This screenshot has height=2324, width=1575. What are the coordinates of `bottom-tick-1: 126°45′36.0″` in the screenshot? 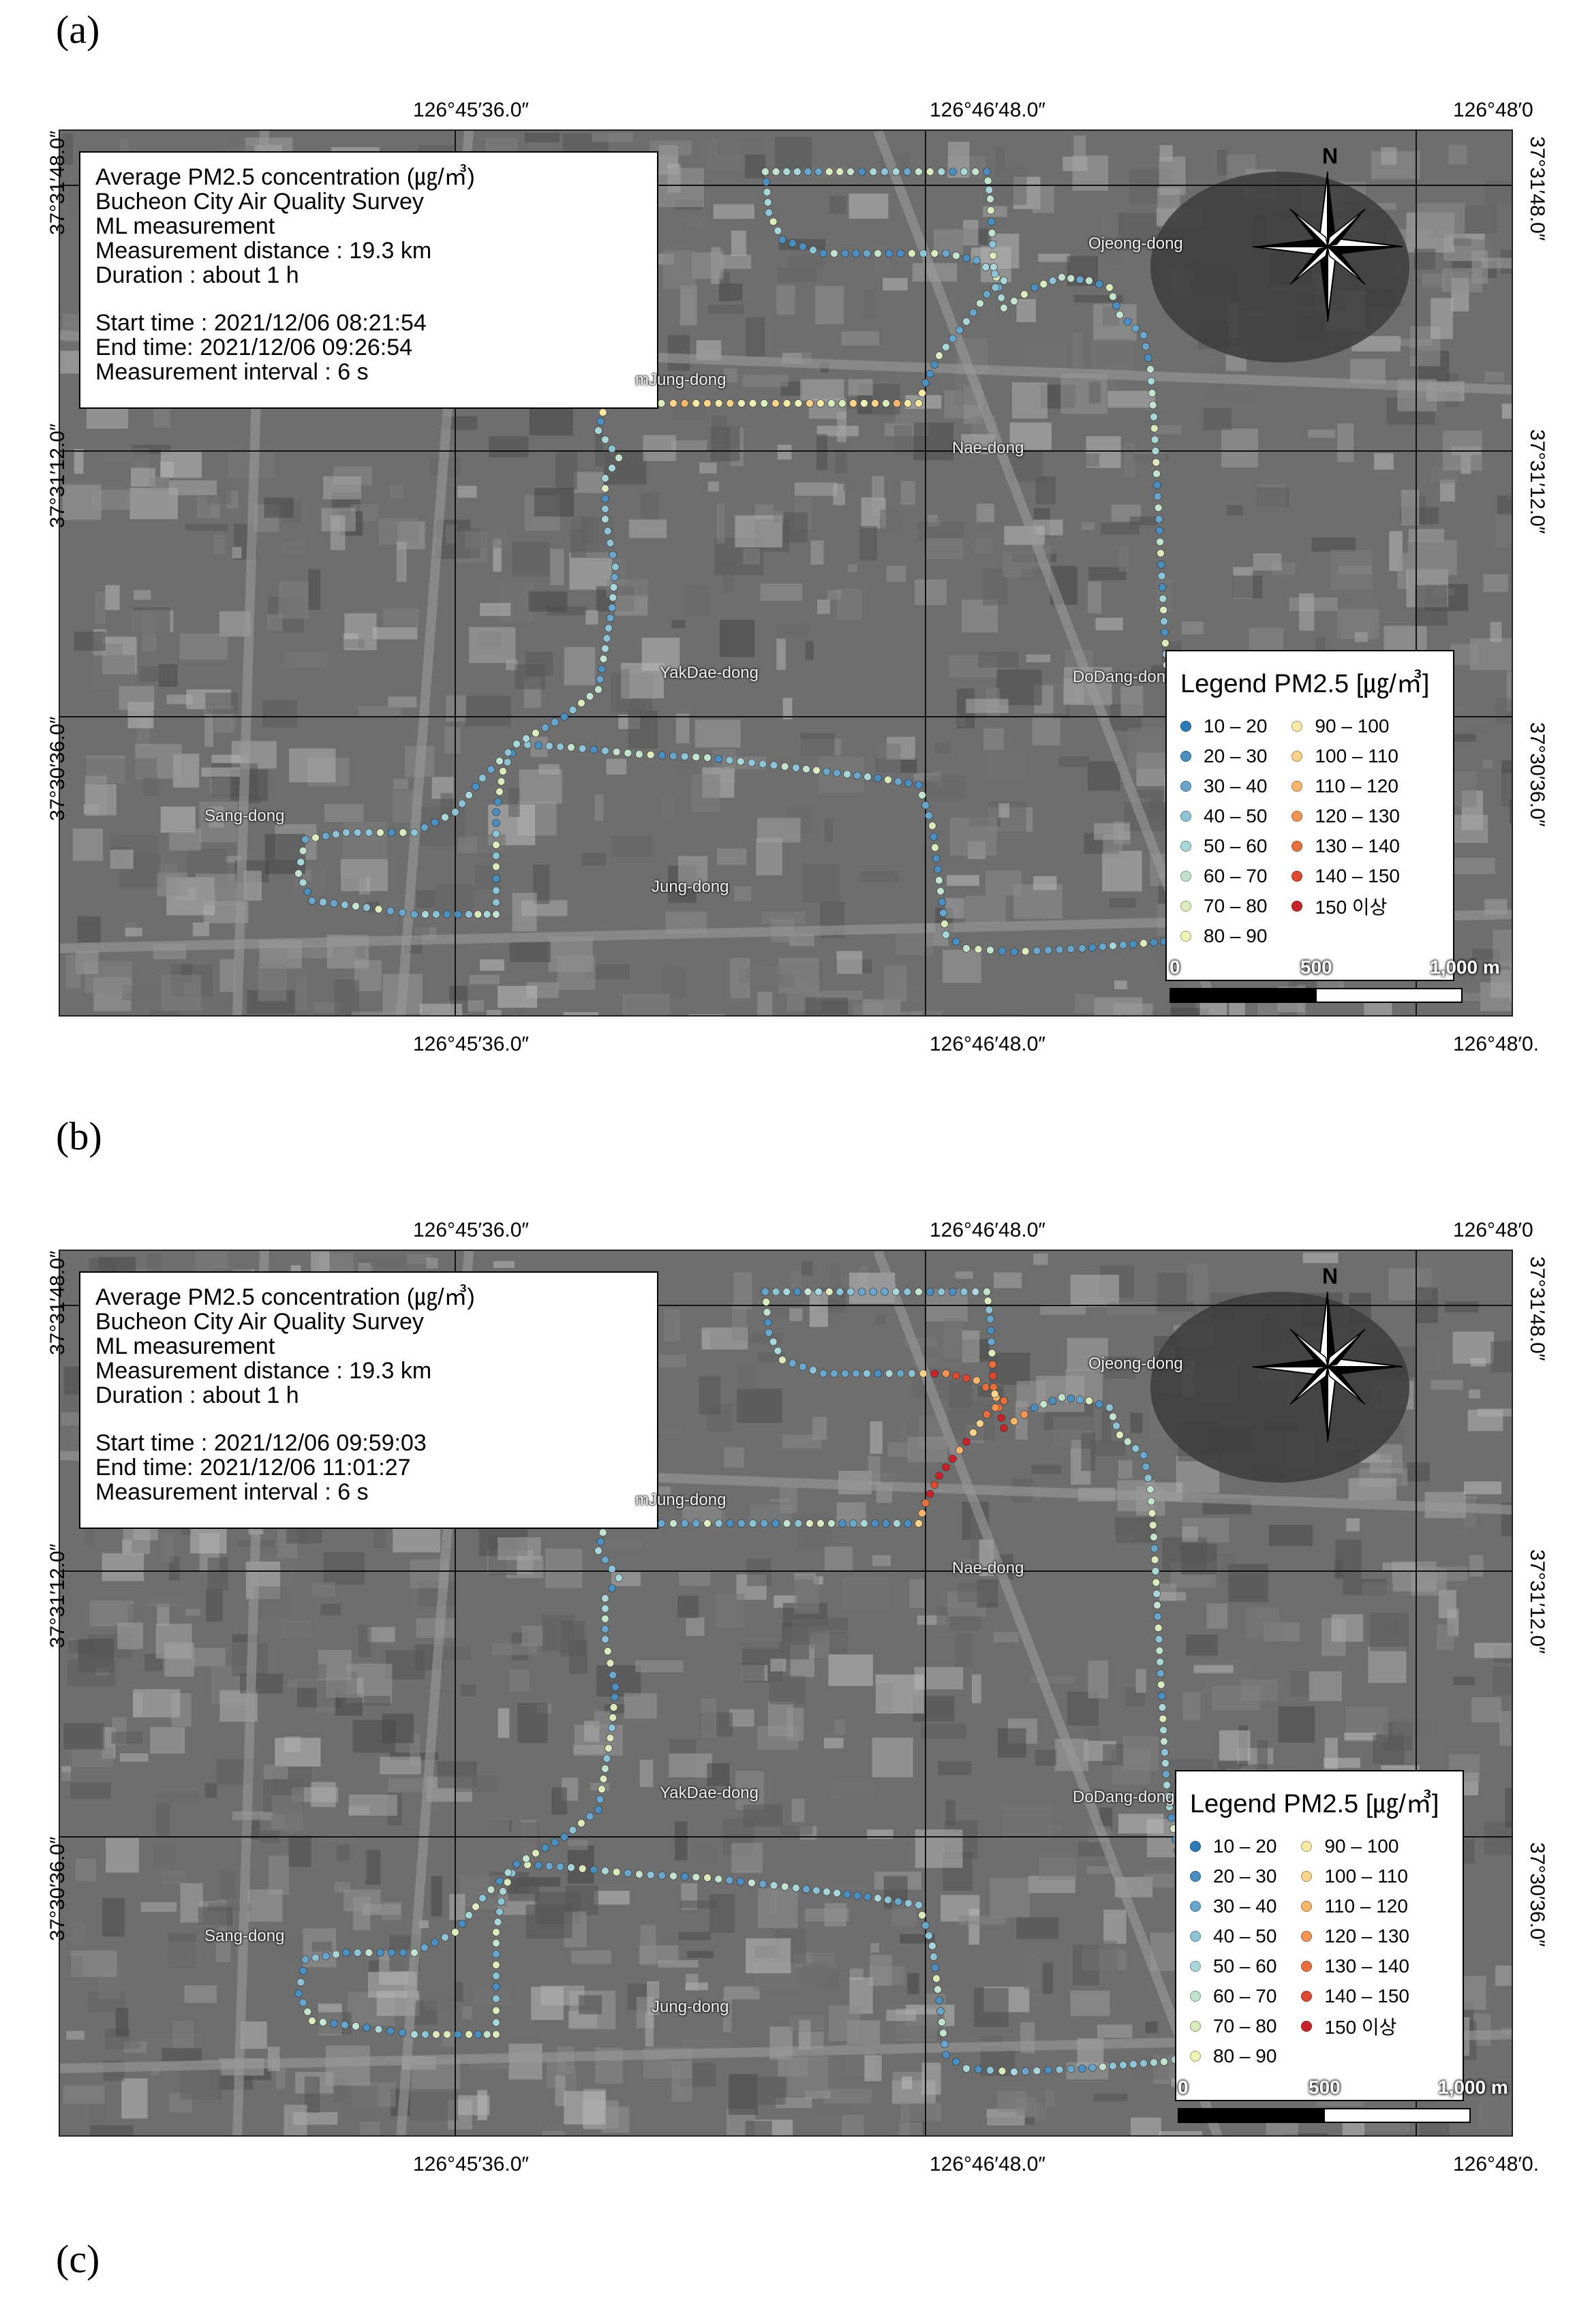 It's located at (471, 1044).